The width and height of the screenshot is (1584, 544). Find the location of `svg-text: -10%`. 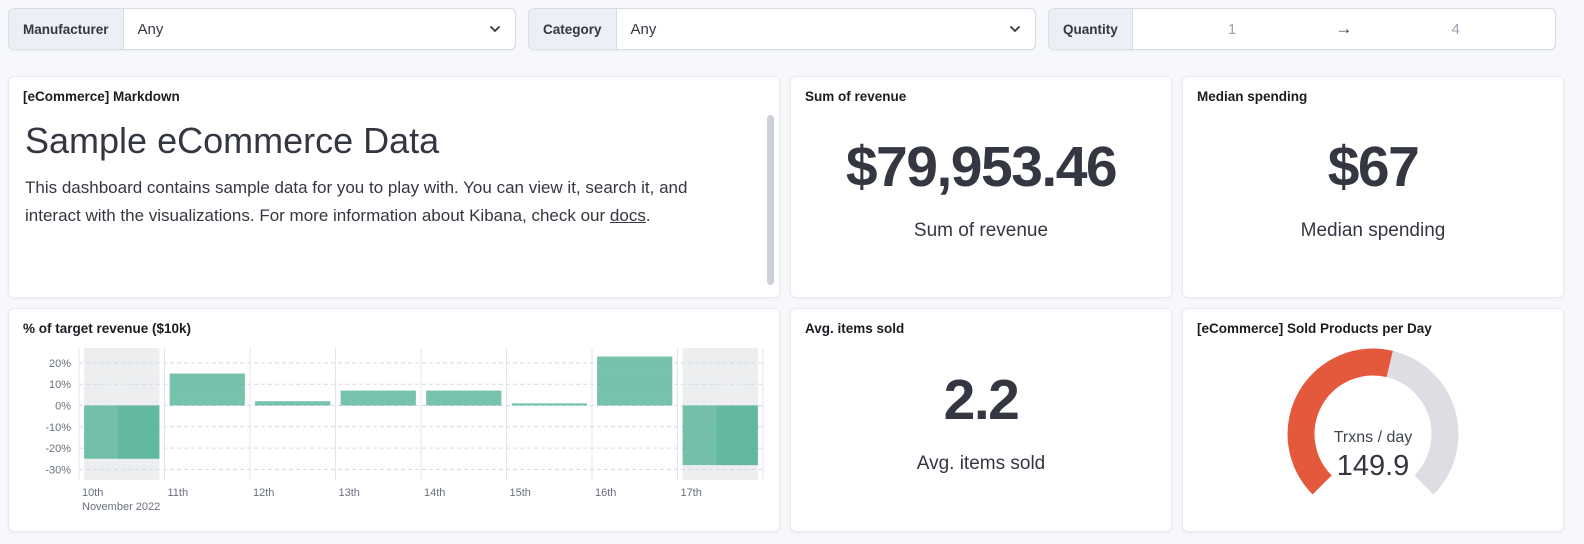

svg-text: -10% is located at coordinates (58, 428).